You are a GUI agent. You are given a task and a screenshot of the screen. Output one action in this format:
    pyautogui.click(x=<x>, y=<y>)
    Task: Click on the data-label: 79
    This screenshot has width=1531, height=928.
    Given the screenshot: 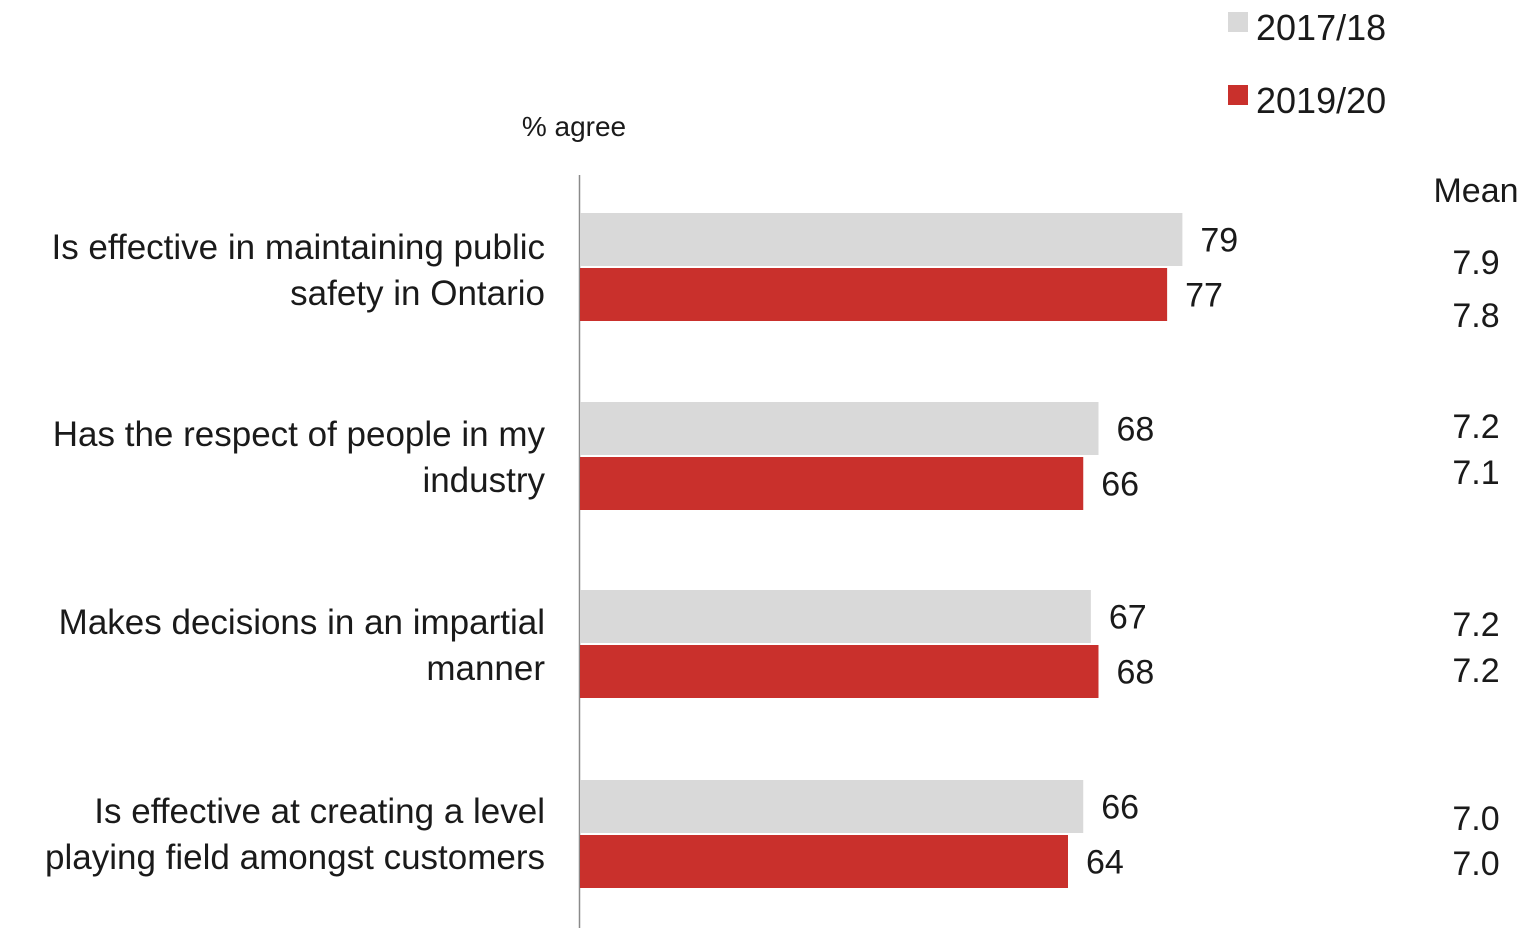 What is the action you would take?
    pyautogui.click(x=1219, y=241)
    